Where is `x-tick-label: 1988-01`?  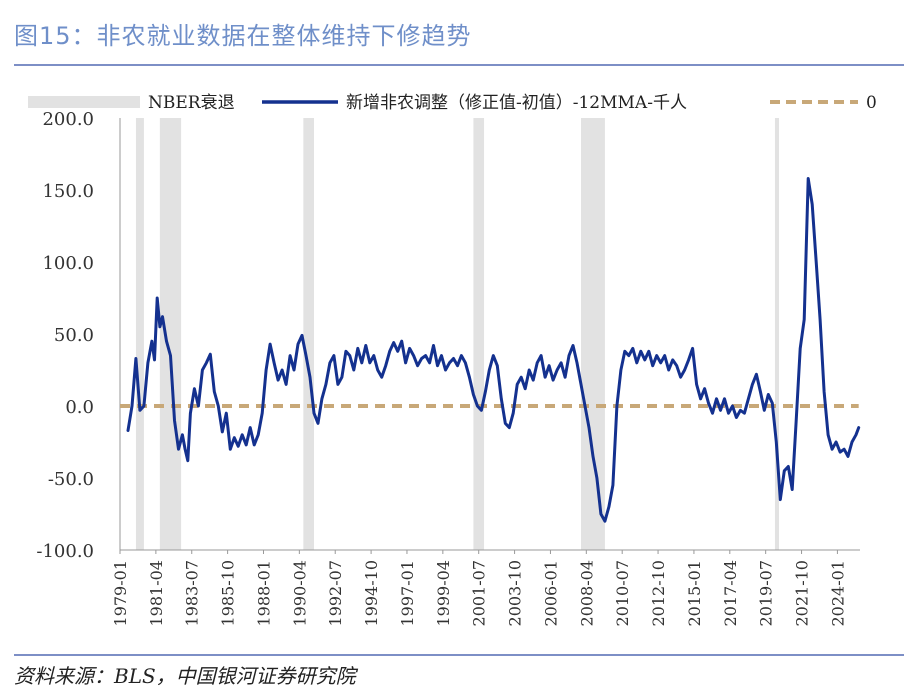 x-tick-label: 1988-01 is located at coordinates (263, 593).